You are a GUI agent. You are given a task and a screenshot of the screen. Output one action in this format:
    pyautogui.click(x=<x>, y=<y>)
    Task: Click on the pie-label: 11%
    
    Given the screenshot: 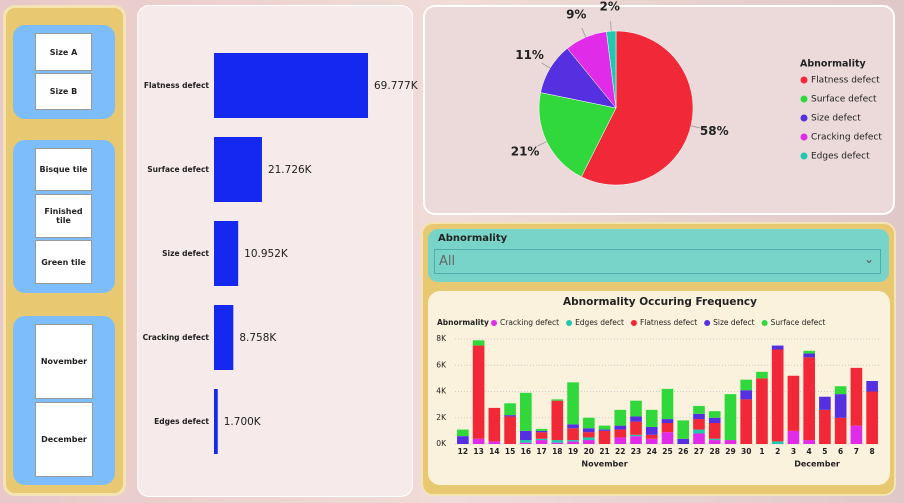 What is the action you would take?
    pyautogui.click(x=529, y=55)
    